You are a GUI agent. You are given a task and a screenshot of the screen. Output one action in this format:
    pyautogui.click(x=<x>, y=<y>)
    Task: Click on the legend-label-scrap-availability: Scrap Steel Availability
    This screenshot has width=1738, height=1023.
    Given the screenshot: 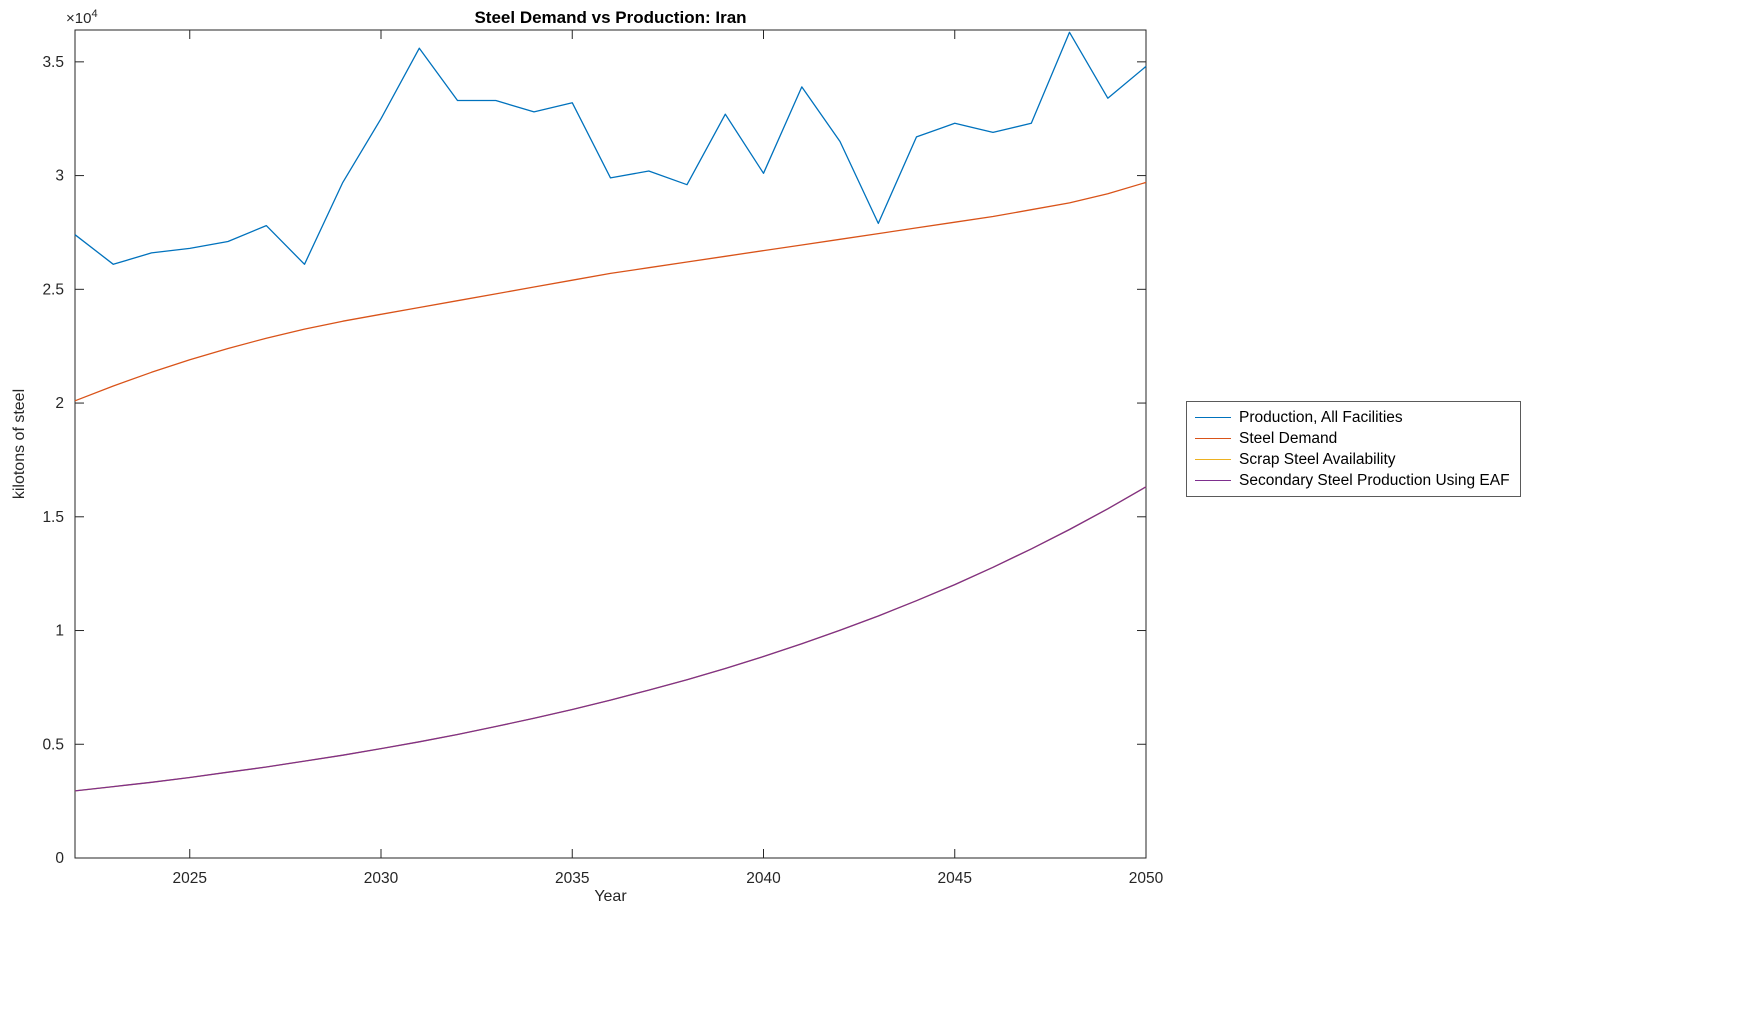 What is the action you would take?
    pyautogui.click(x=1317, y=459)
    